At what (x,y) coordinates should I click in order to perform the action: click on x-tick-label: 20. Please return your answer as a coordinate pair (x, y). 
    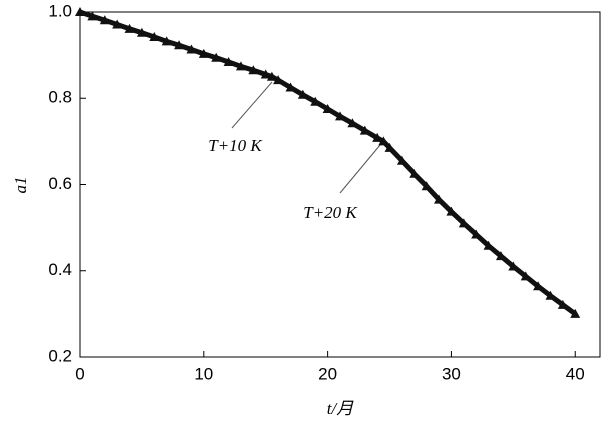
    Looking at the image, I should click on (327, 373).